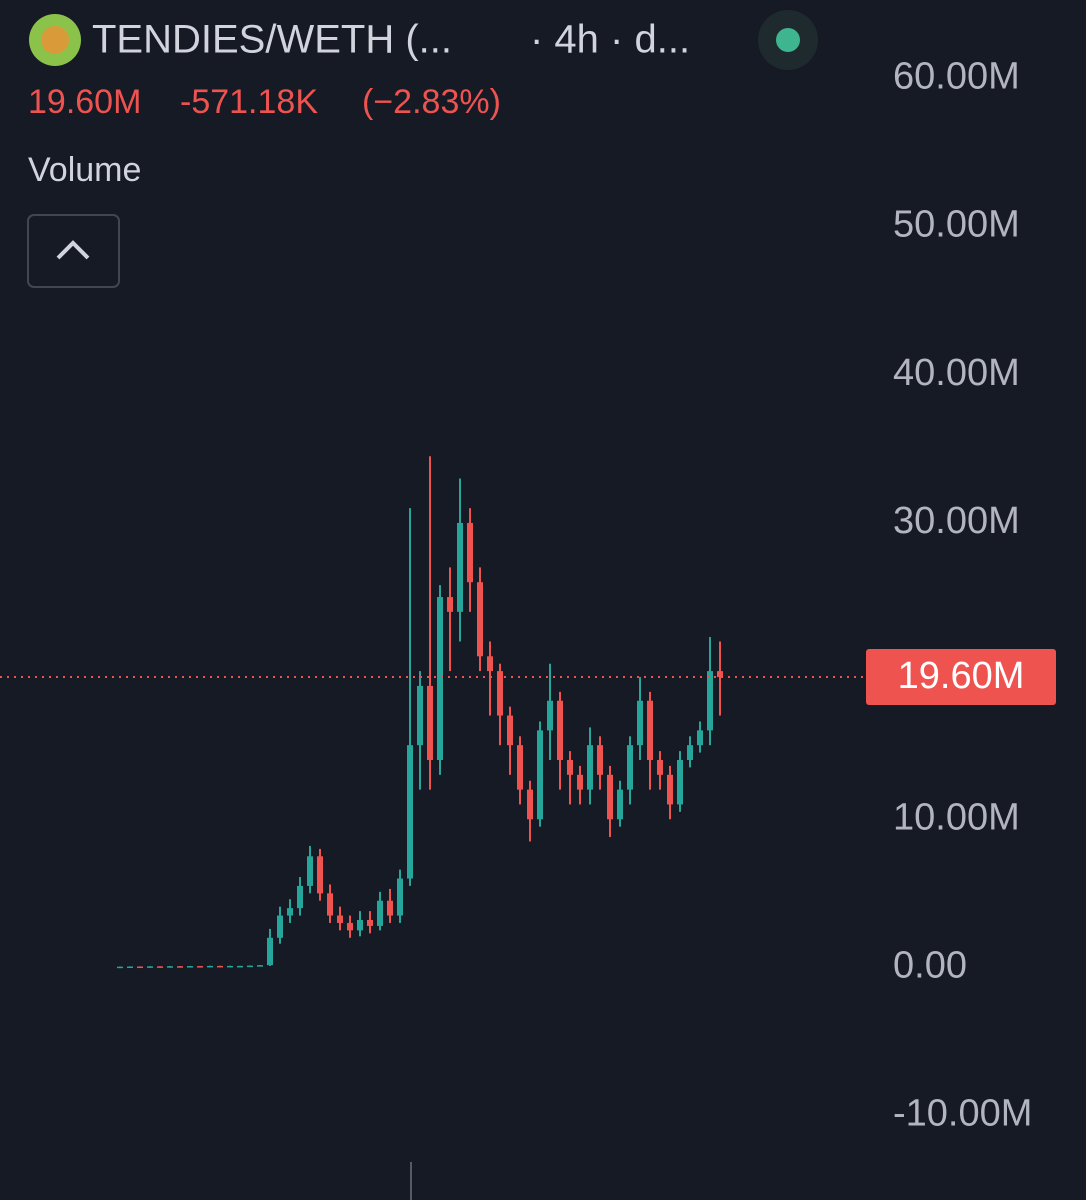  Describe the element at coordinates (788, 40) in the screenshot. I see `status-dot` at that location.